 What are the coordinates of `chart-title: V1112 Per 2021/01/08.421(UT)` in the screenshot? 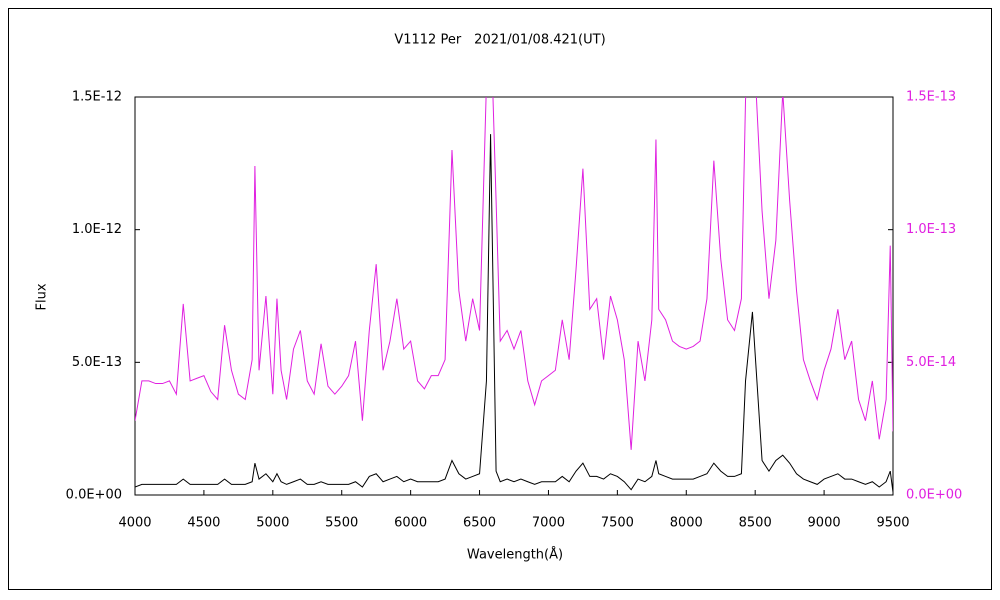 It's located at (499, 40).